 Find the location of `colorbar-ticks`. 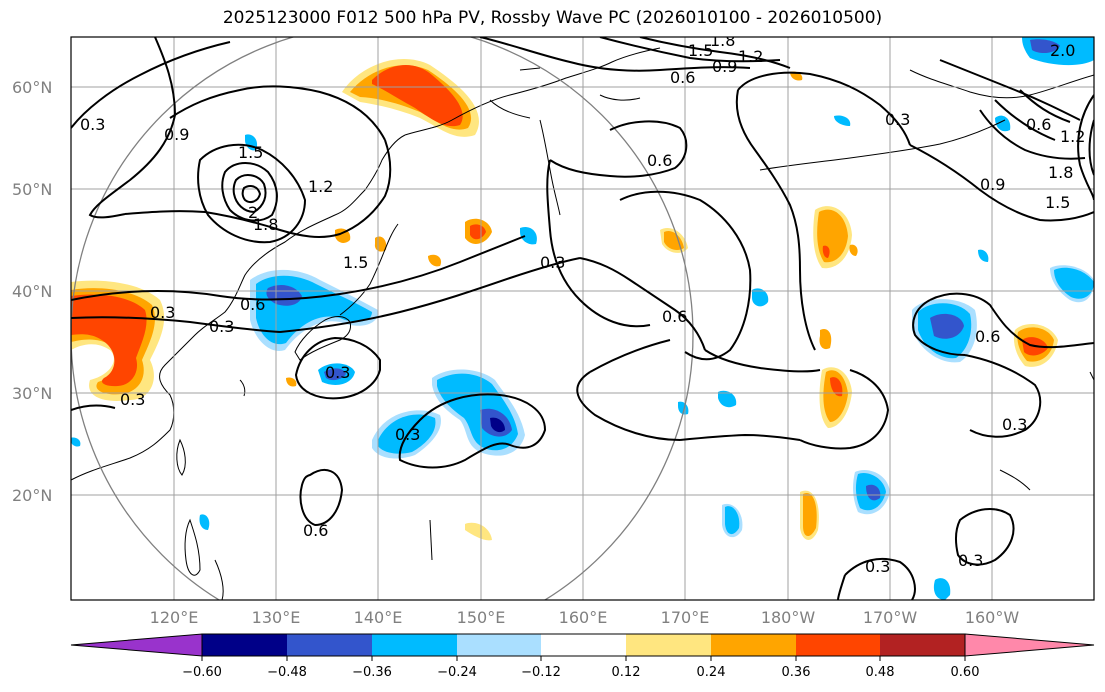

colorbar-ticks is located at coordinates (583, 658).